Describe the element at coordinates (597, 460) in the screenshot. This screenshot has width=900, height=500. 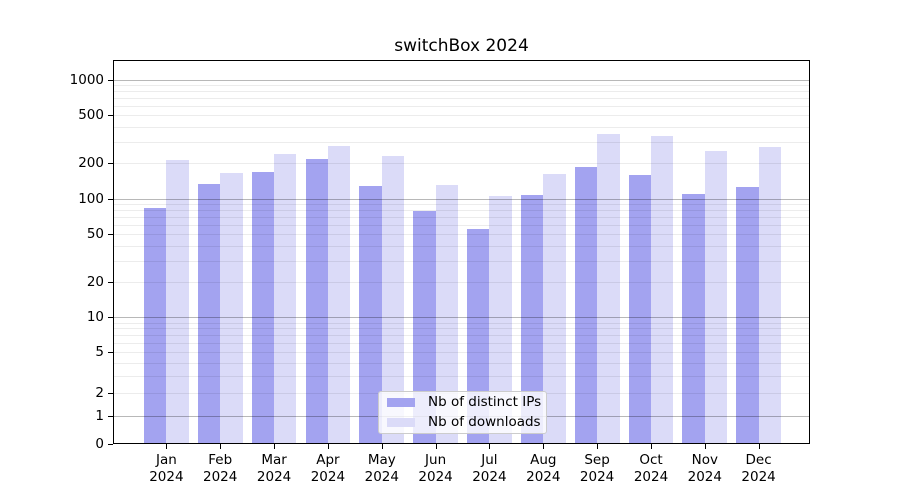
I see `x-tick-label-month: Sep` at that location.